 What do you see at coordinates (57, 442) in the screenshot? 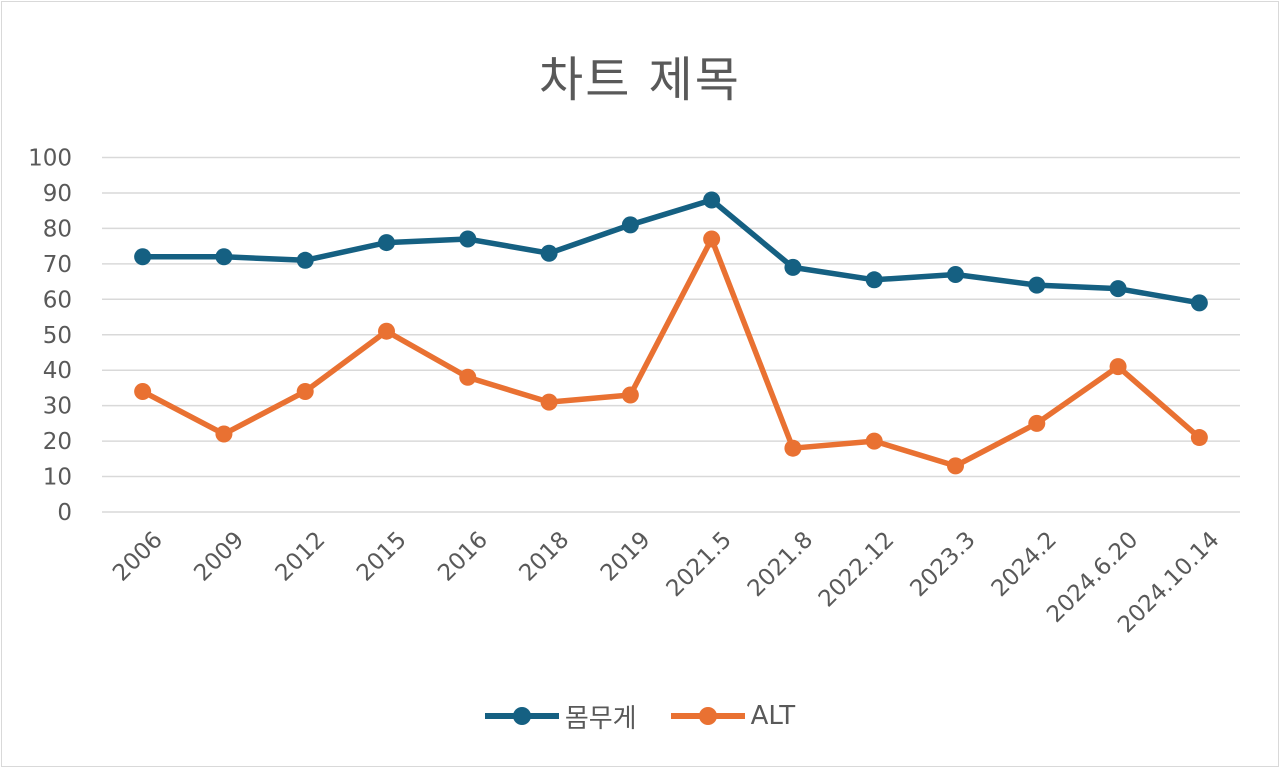
I see `y-tick-label: 20` at bounding box center [57, 442].